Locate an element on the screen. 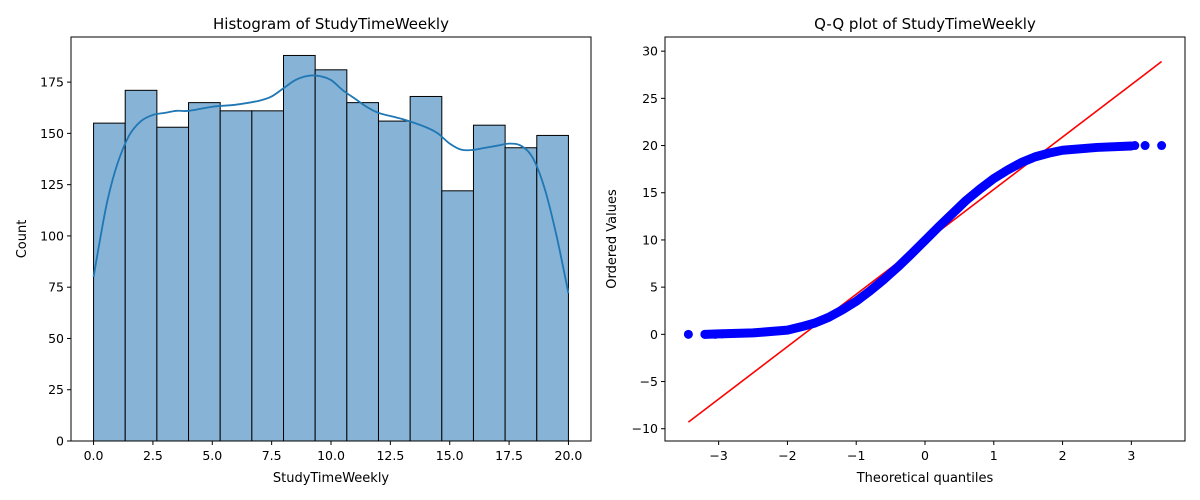 The height and width of the screenshot is (500, 1200). x-tick-label: 2 is located at coordinates (1063, 455).